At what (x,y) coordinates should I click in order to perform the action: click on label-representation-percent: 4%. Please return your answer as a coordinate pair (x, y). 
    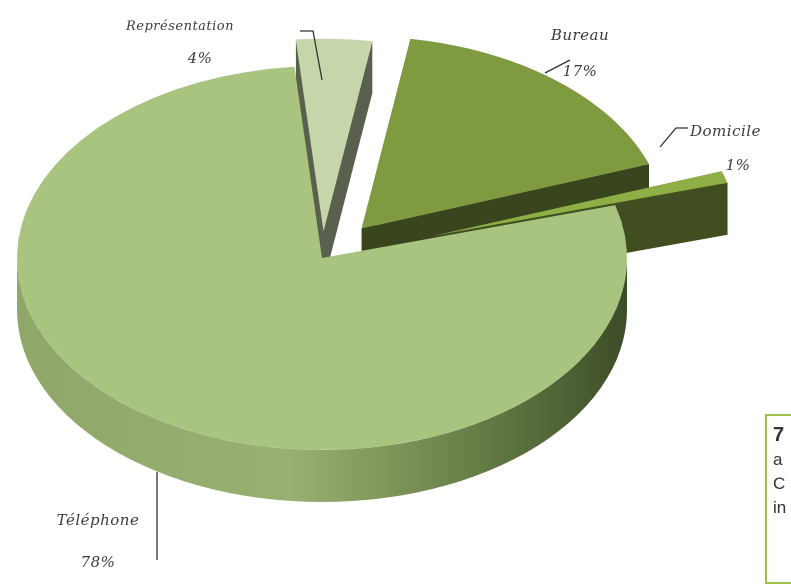
    Looking at the image, I should click on (200, 58).